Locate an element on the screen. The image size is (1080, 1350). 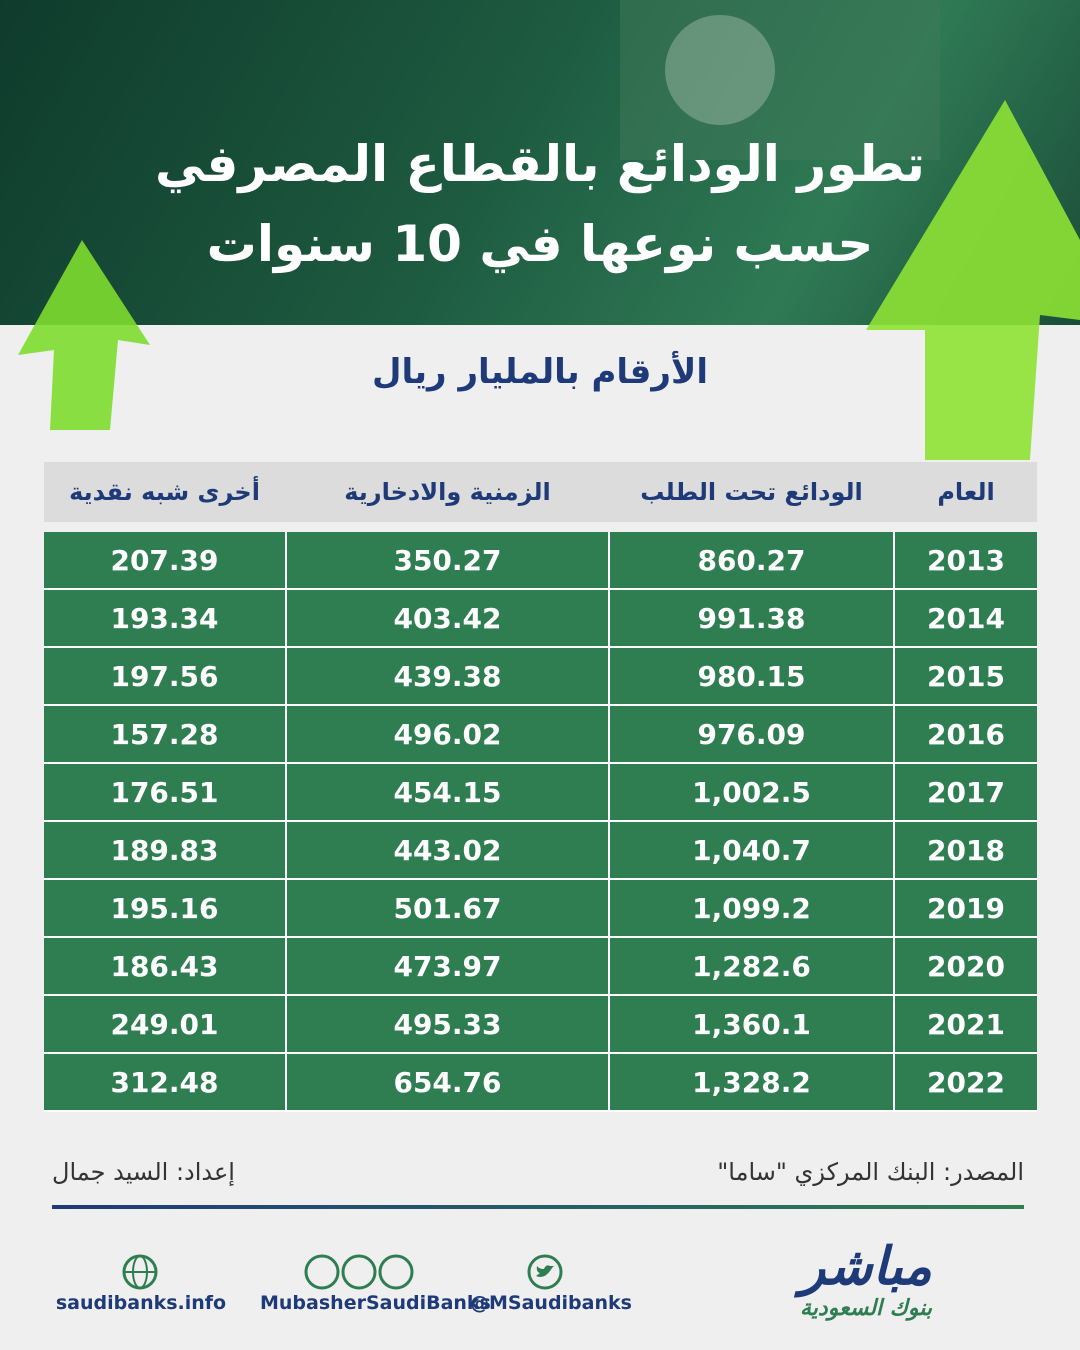
table-row: 2022 1,328.2 654.76 312.48 is located at coordinates (540, 1083).